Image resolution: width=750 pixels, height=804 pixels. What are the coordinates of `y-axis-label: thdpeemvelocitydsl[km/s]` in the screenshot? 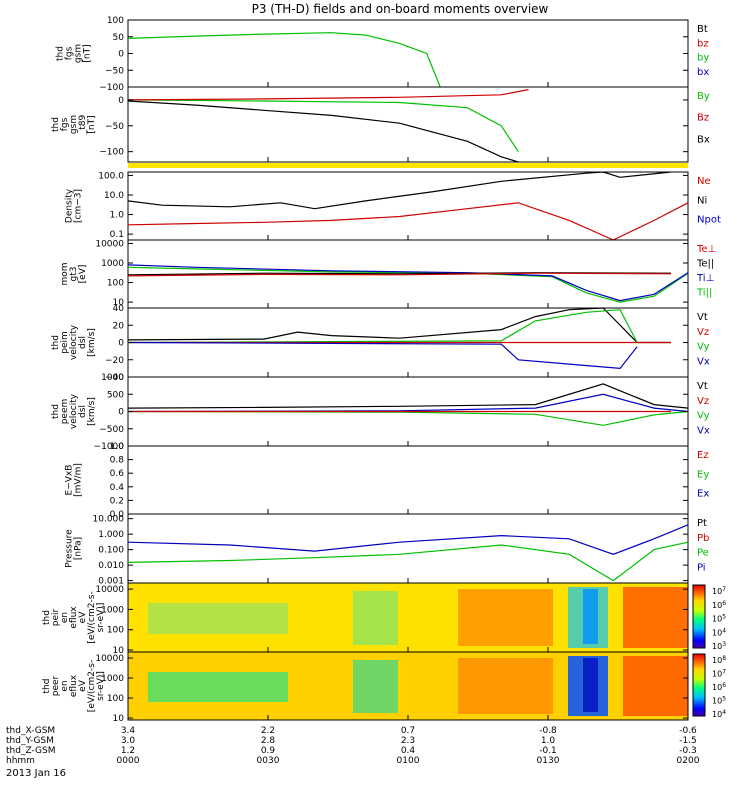 It's located at (74, 411).